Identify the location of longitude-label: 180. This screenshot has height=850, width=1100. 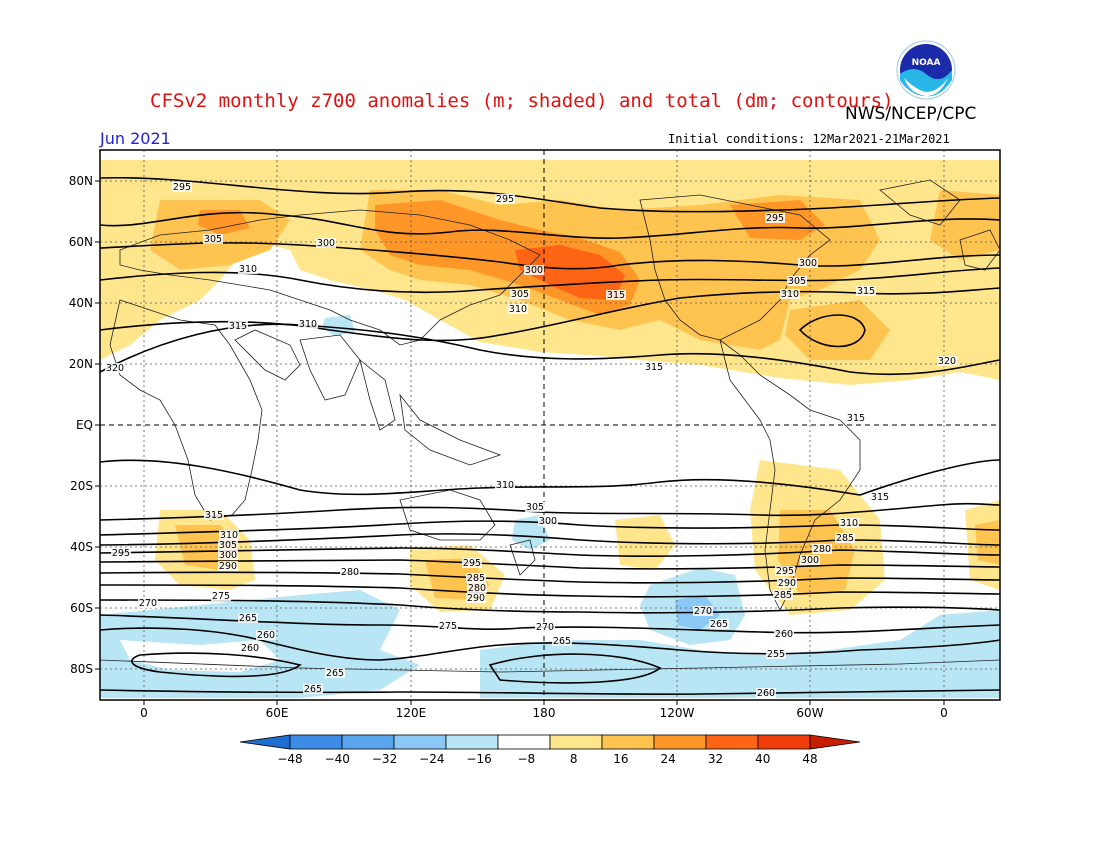
(544, 713).